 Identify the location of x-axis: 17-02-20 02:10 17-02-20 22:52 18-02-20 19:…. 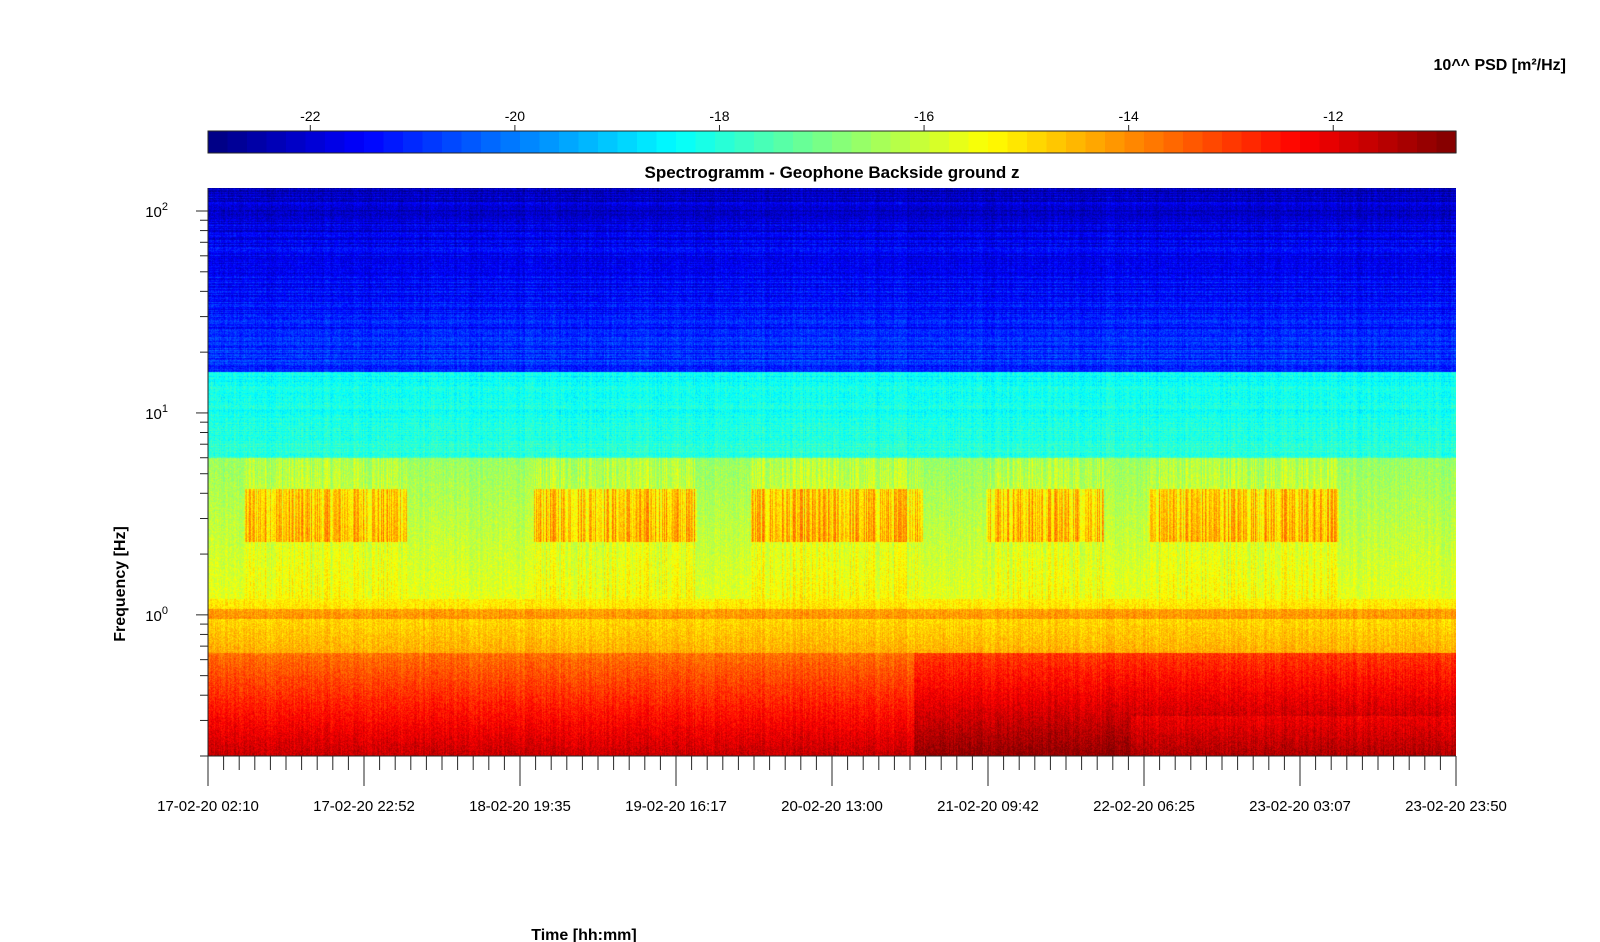
(832, 785).